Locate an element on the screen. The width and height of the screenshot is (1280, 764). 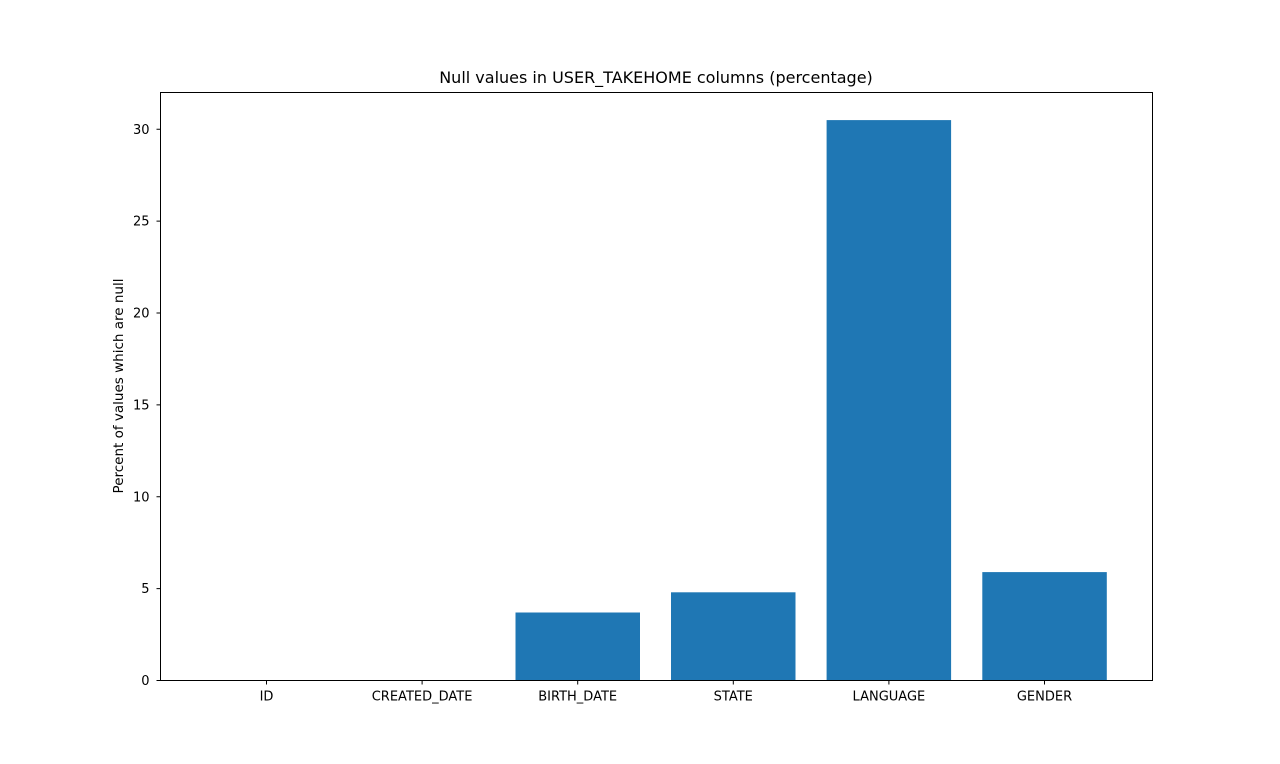
x-tick-label: BIRTH_DATE is located at coordinates (577, 697).